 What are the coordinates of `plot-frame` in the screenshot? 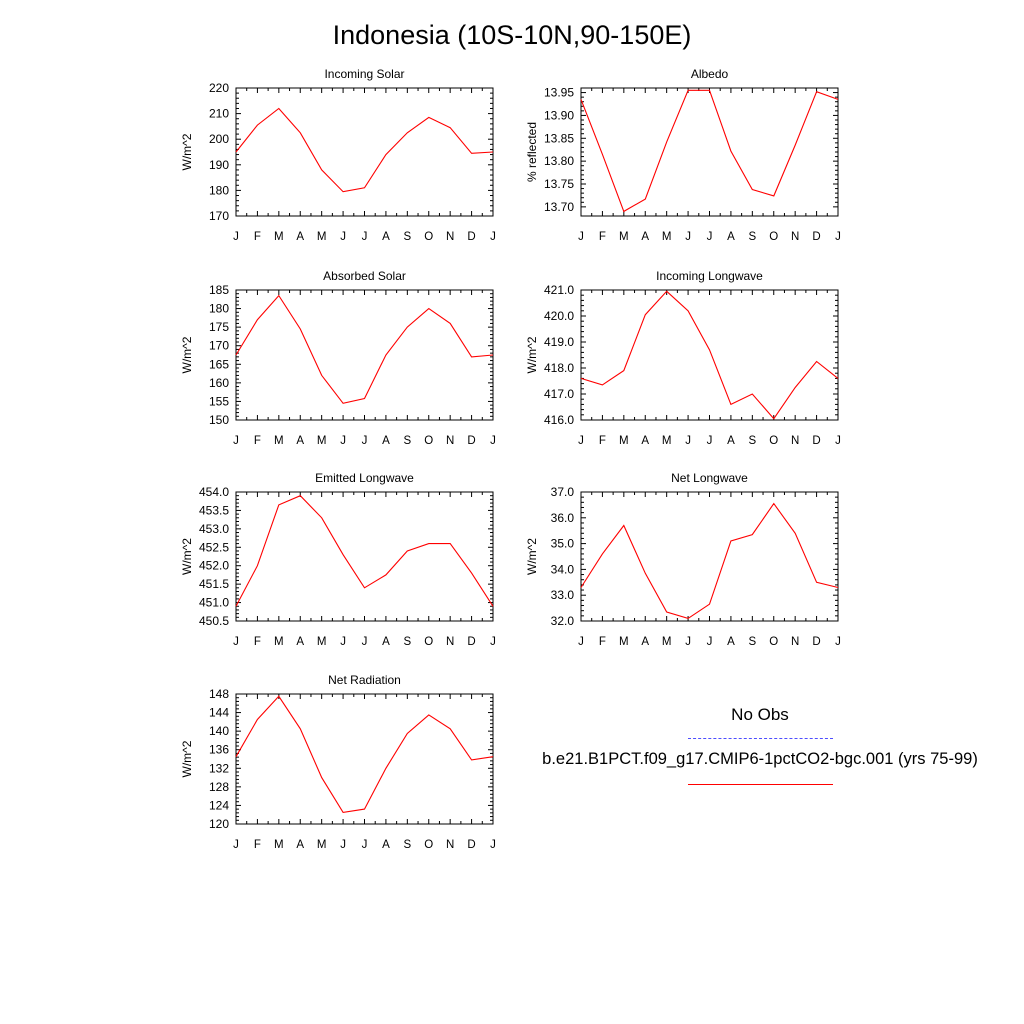 It's located at (364, 355).